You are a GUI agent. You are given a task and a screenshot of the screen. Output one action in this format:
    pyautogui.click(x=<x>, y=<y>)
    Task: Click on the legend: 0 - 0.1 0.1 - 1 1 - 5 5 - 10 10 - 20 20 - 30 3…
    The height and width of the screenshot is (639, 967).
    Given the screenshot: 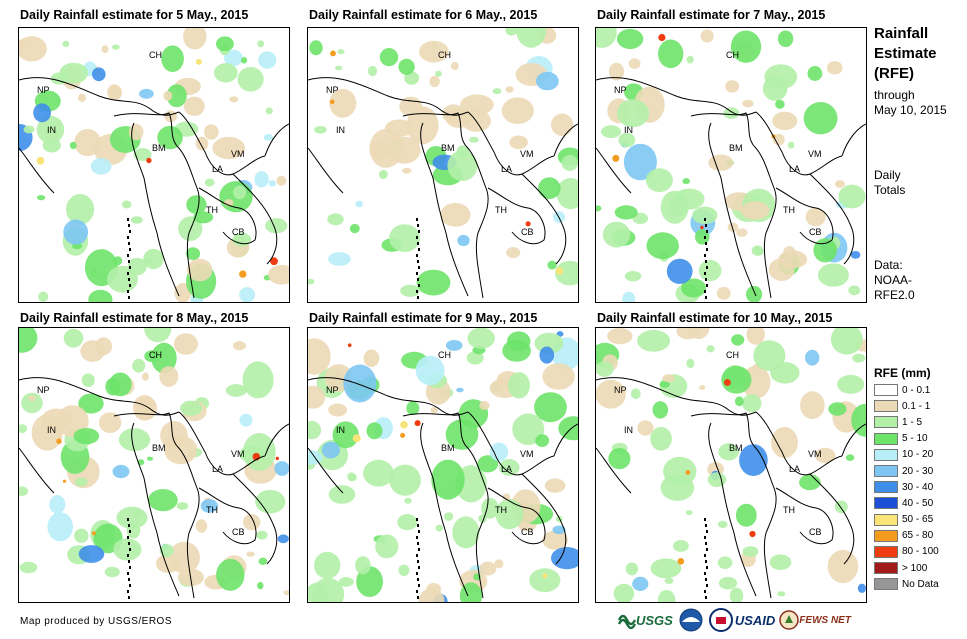 What is the action you would take?
    pyautogui.click(x=906, y=487)
    